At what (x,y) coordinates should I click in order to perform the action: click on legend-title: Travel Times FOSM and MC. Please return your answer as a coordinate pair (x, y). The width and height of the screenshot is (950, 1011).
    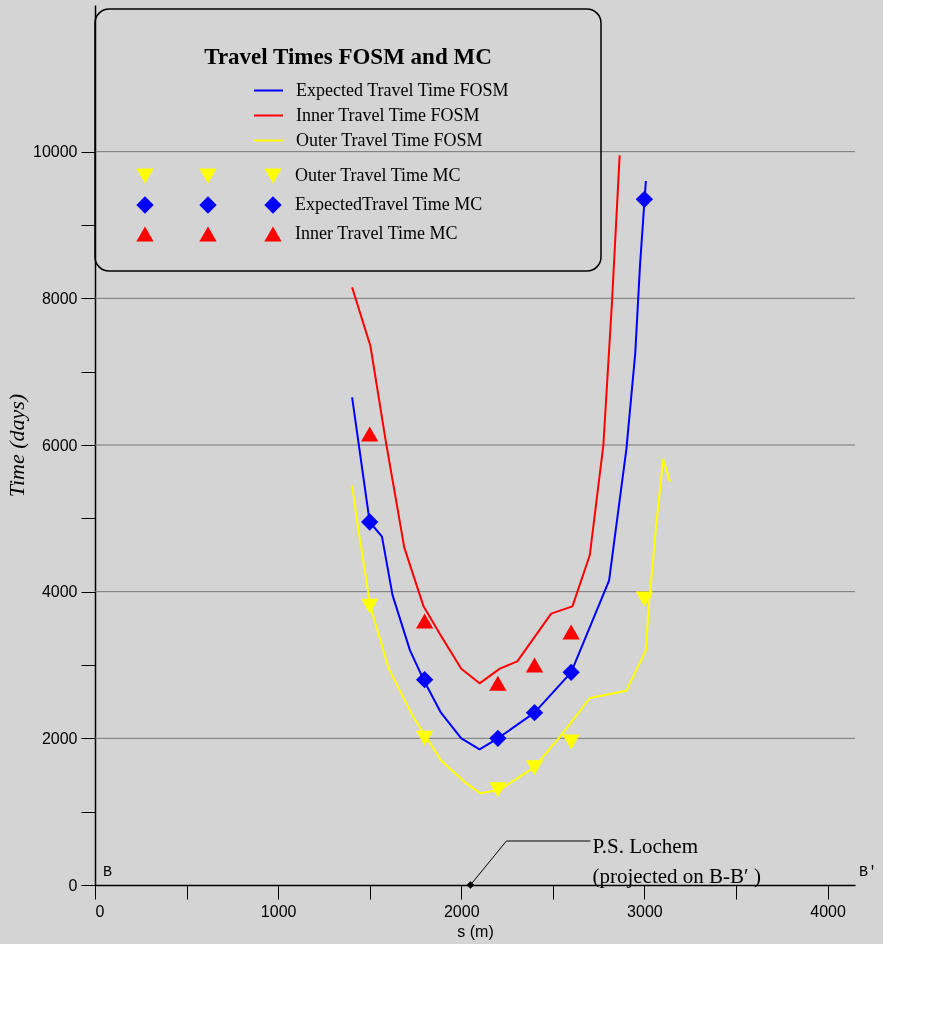
    Looking at the image, I should click on (348, 56).